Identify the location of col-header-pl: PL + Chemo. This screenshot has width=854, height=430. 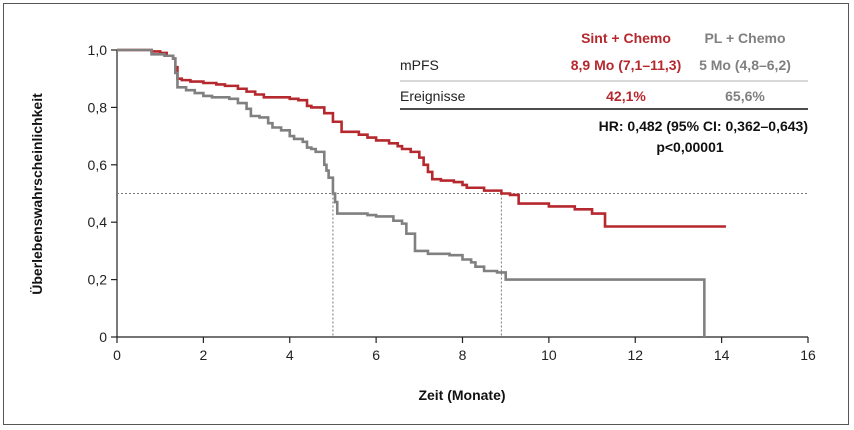
(744, 38).